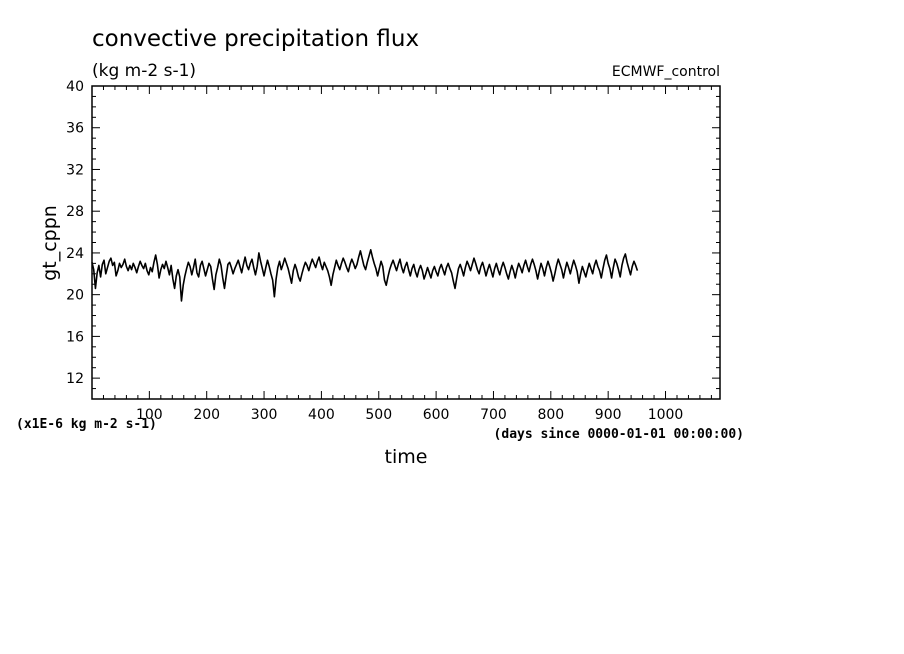  Describe the element at coordinates (75, 170) in the screenshot. I see `y-tick-label: 32` at that location.